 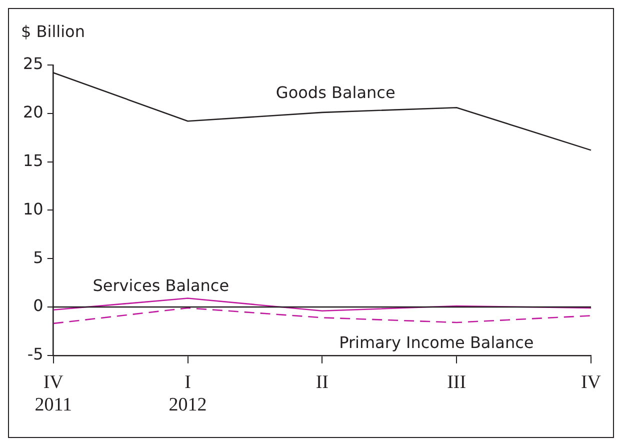 What do you see at coordinates (38, 306) in the screenshot?
I see `y-tick-label: 0` at bounding box center [38, 306].